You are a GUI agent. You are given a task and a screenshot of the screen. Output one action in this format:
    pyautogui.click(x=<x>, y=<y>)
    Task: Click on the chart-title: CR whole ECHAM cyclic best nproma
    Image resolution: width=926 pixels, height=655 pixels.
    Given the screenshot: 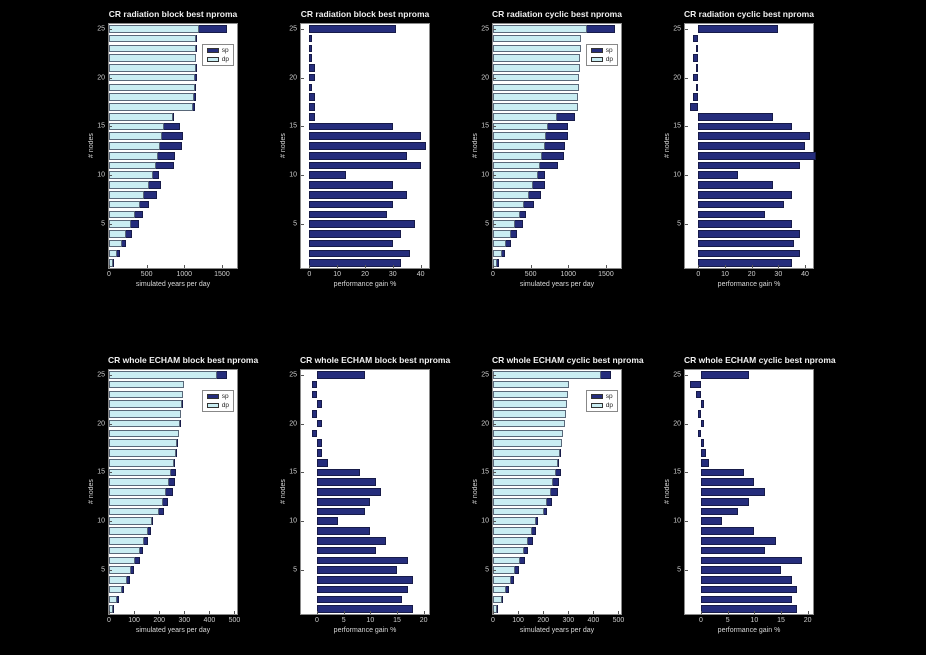 What is the action you would take?
    pyautogui.click(x=568, y=360)
    